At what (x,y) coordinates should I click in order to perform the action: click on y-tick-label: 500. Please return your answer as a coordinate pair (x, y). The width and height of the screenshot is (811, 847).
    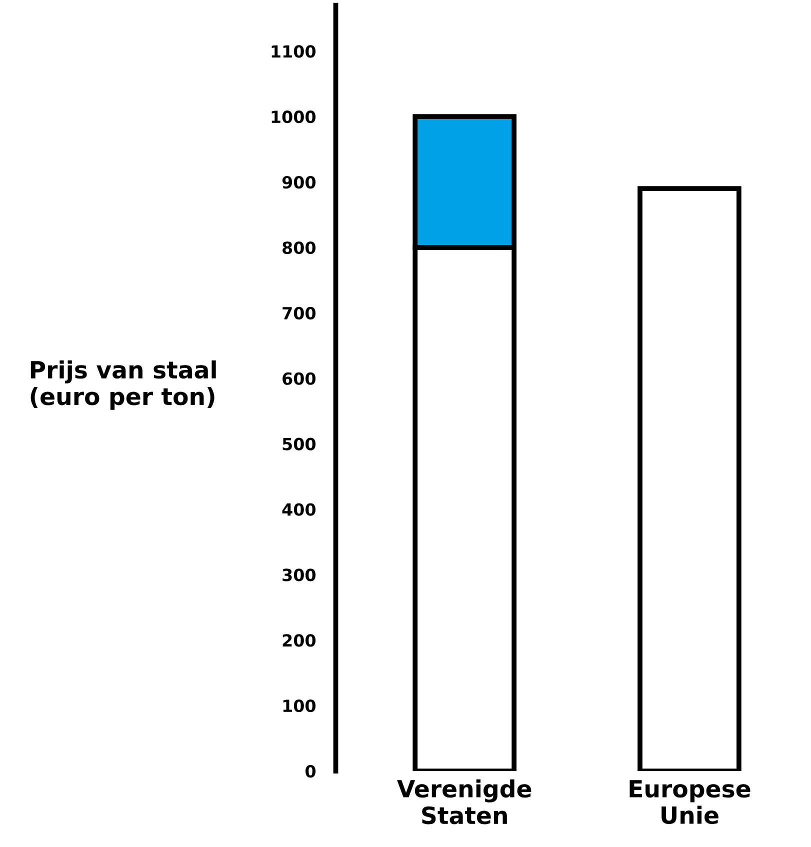
    Looking at the image, I should click on (299, 444).